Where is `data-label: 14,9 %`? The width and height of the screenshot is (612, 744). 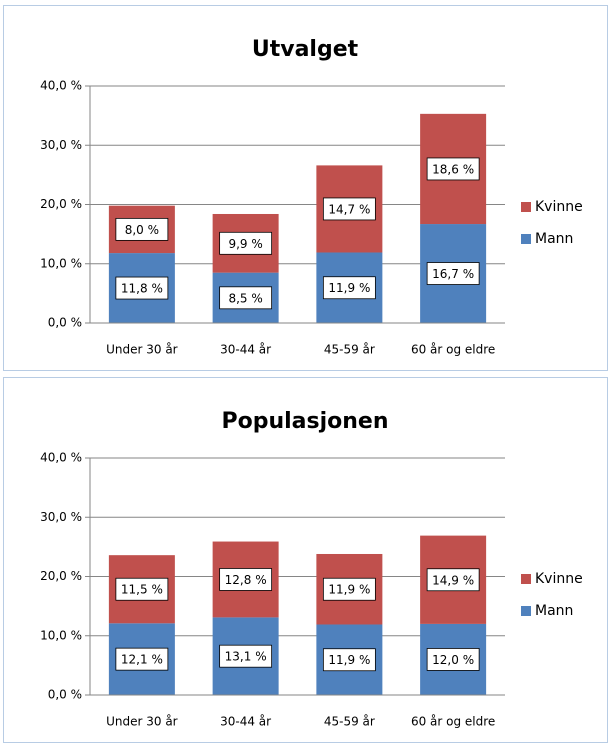 data-label: 14,9 % is located at coordinates (453, 580).